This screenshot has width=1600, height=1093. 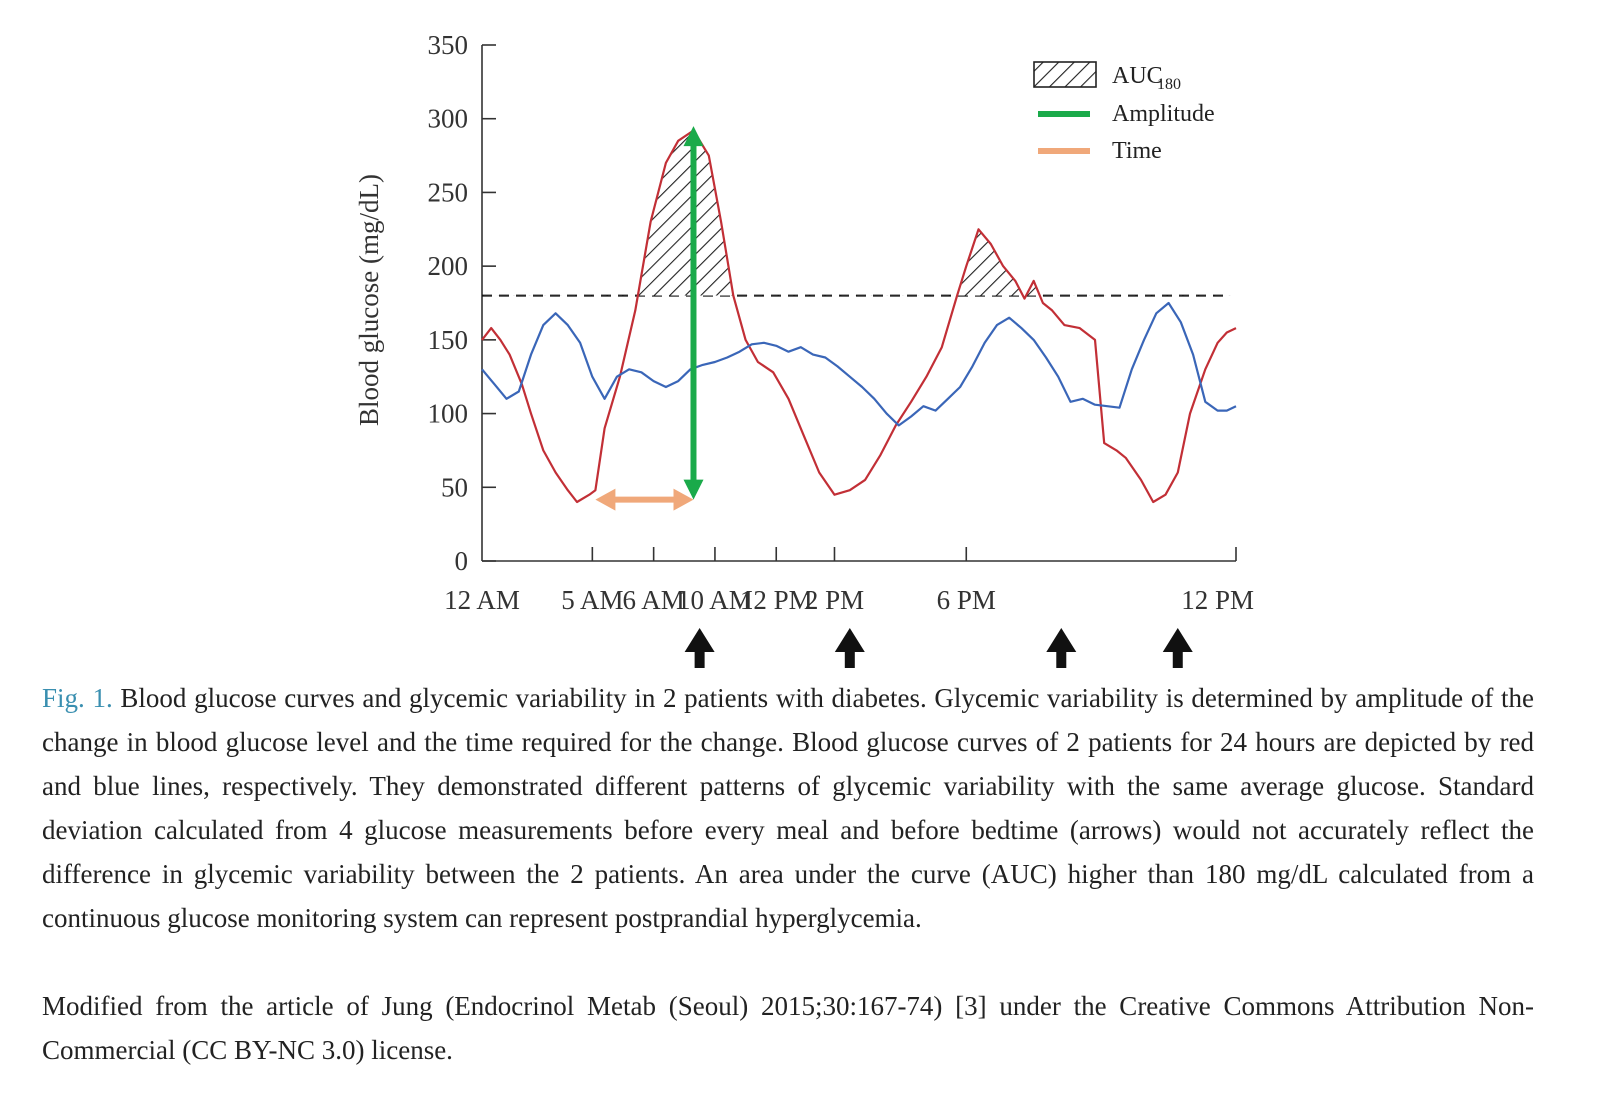 What do you see at coordinates (1137, 76) in the screenshot?
I see `legend-auc-label: AUC` at bounding box center [1137, 76].